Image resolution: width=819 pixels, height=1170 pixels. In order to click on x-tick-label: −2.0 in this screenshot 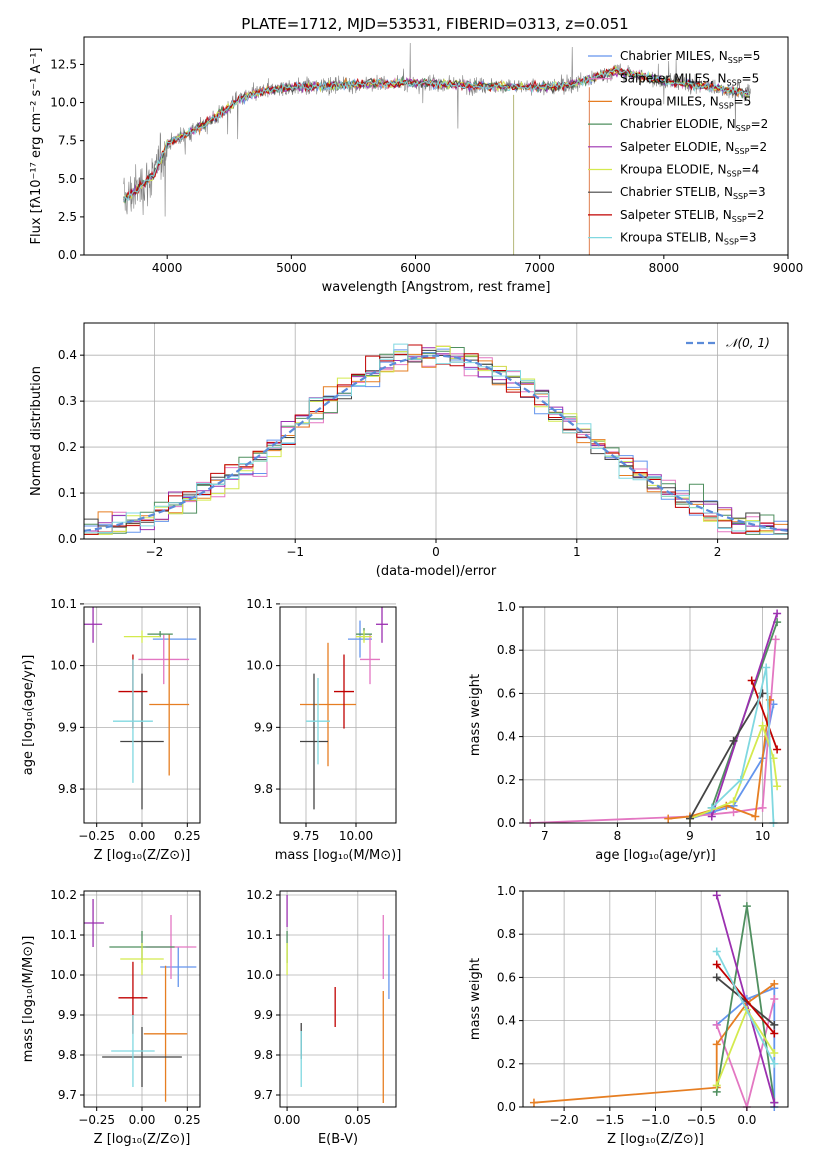, I will do `click(564, 1120)`.